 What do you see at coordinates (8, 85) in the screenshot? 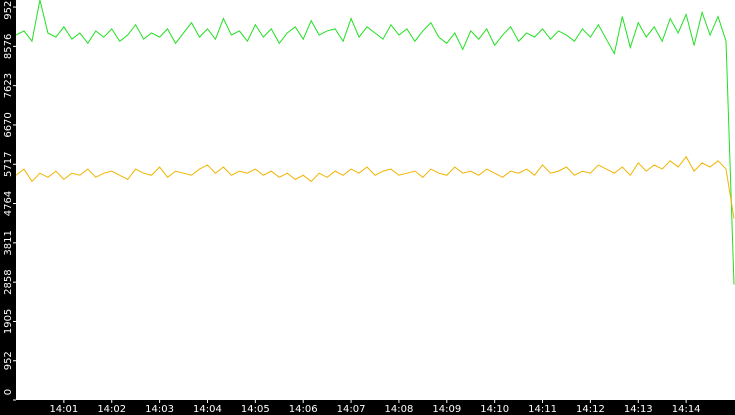
I see `y-tick-label: 7623` at bounding box center [8, 85].